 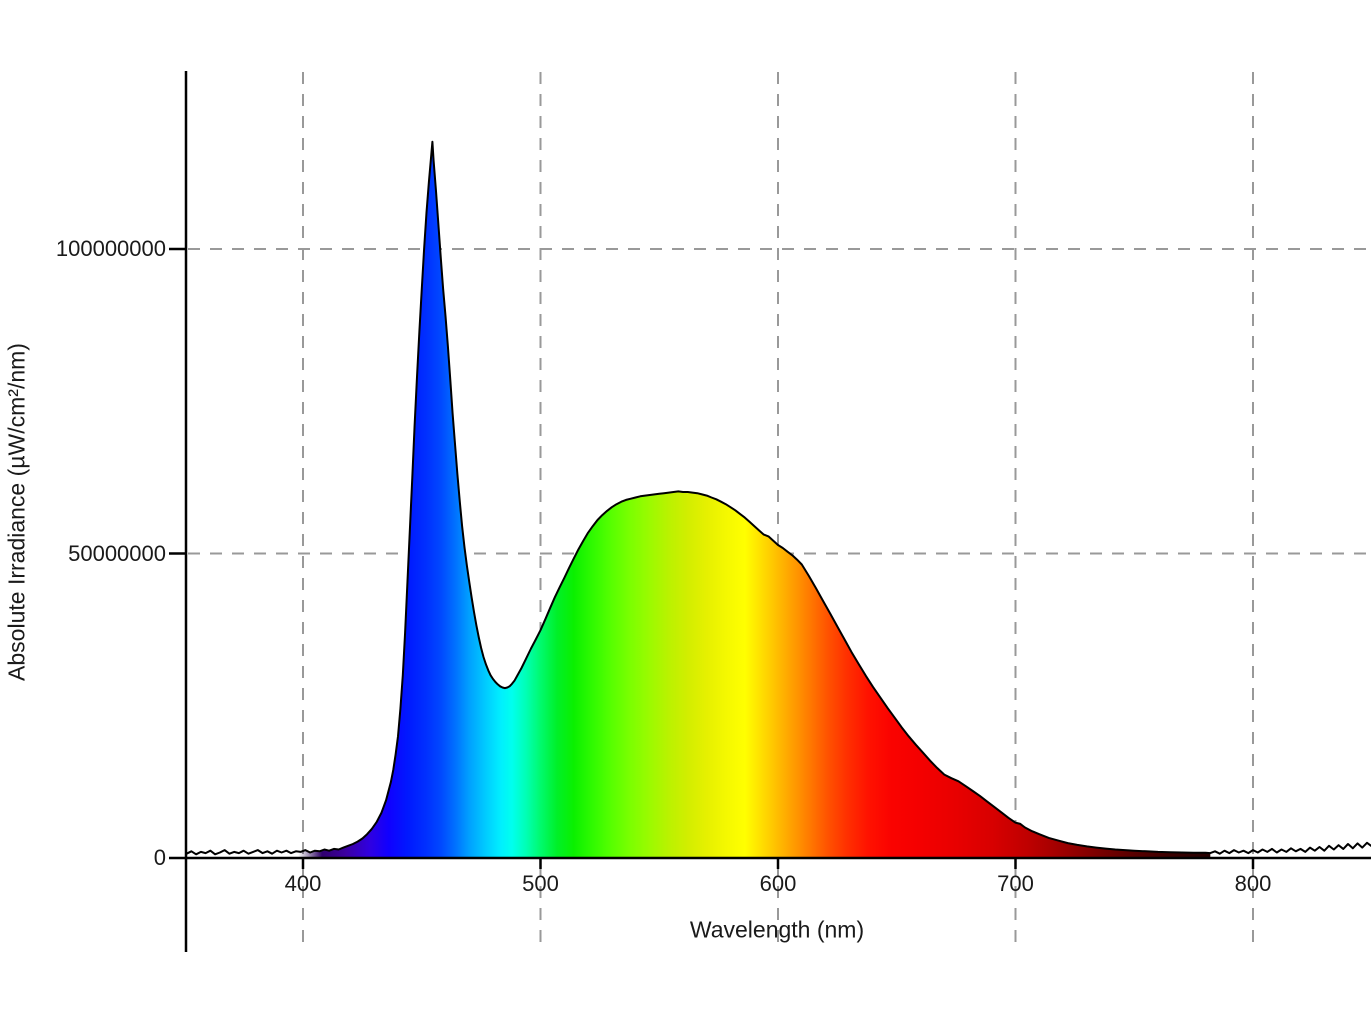 What do you see at coordinates (159, 857) in the screenshot?
I see `y-tick-label-0: 0` at bounding box center [159, 857].